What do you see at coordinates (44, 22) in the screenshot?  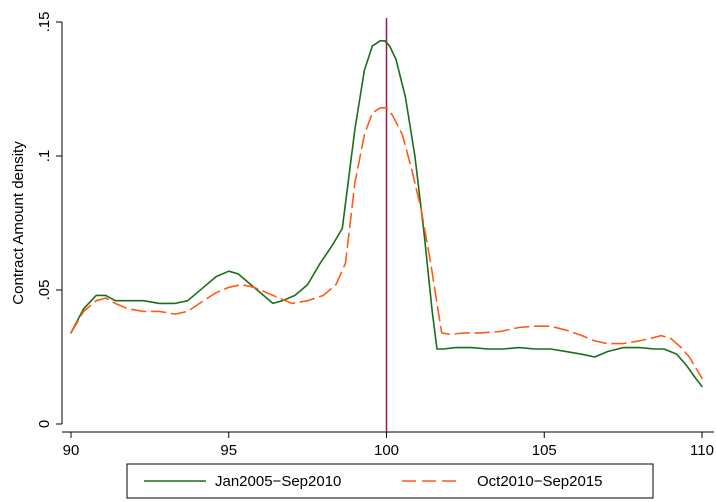 I see `y-tick-label: .15` at bounding box center [44, 22].